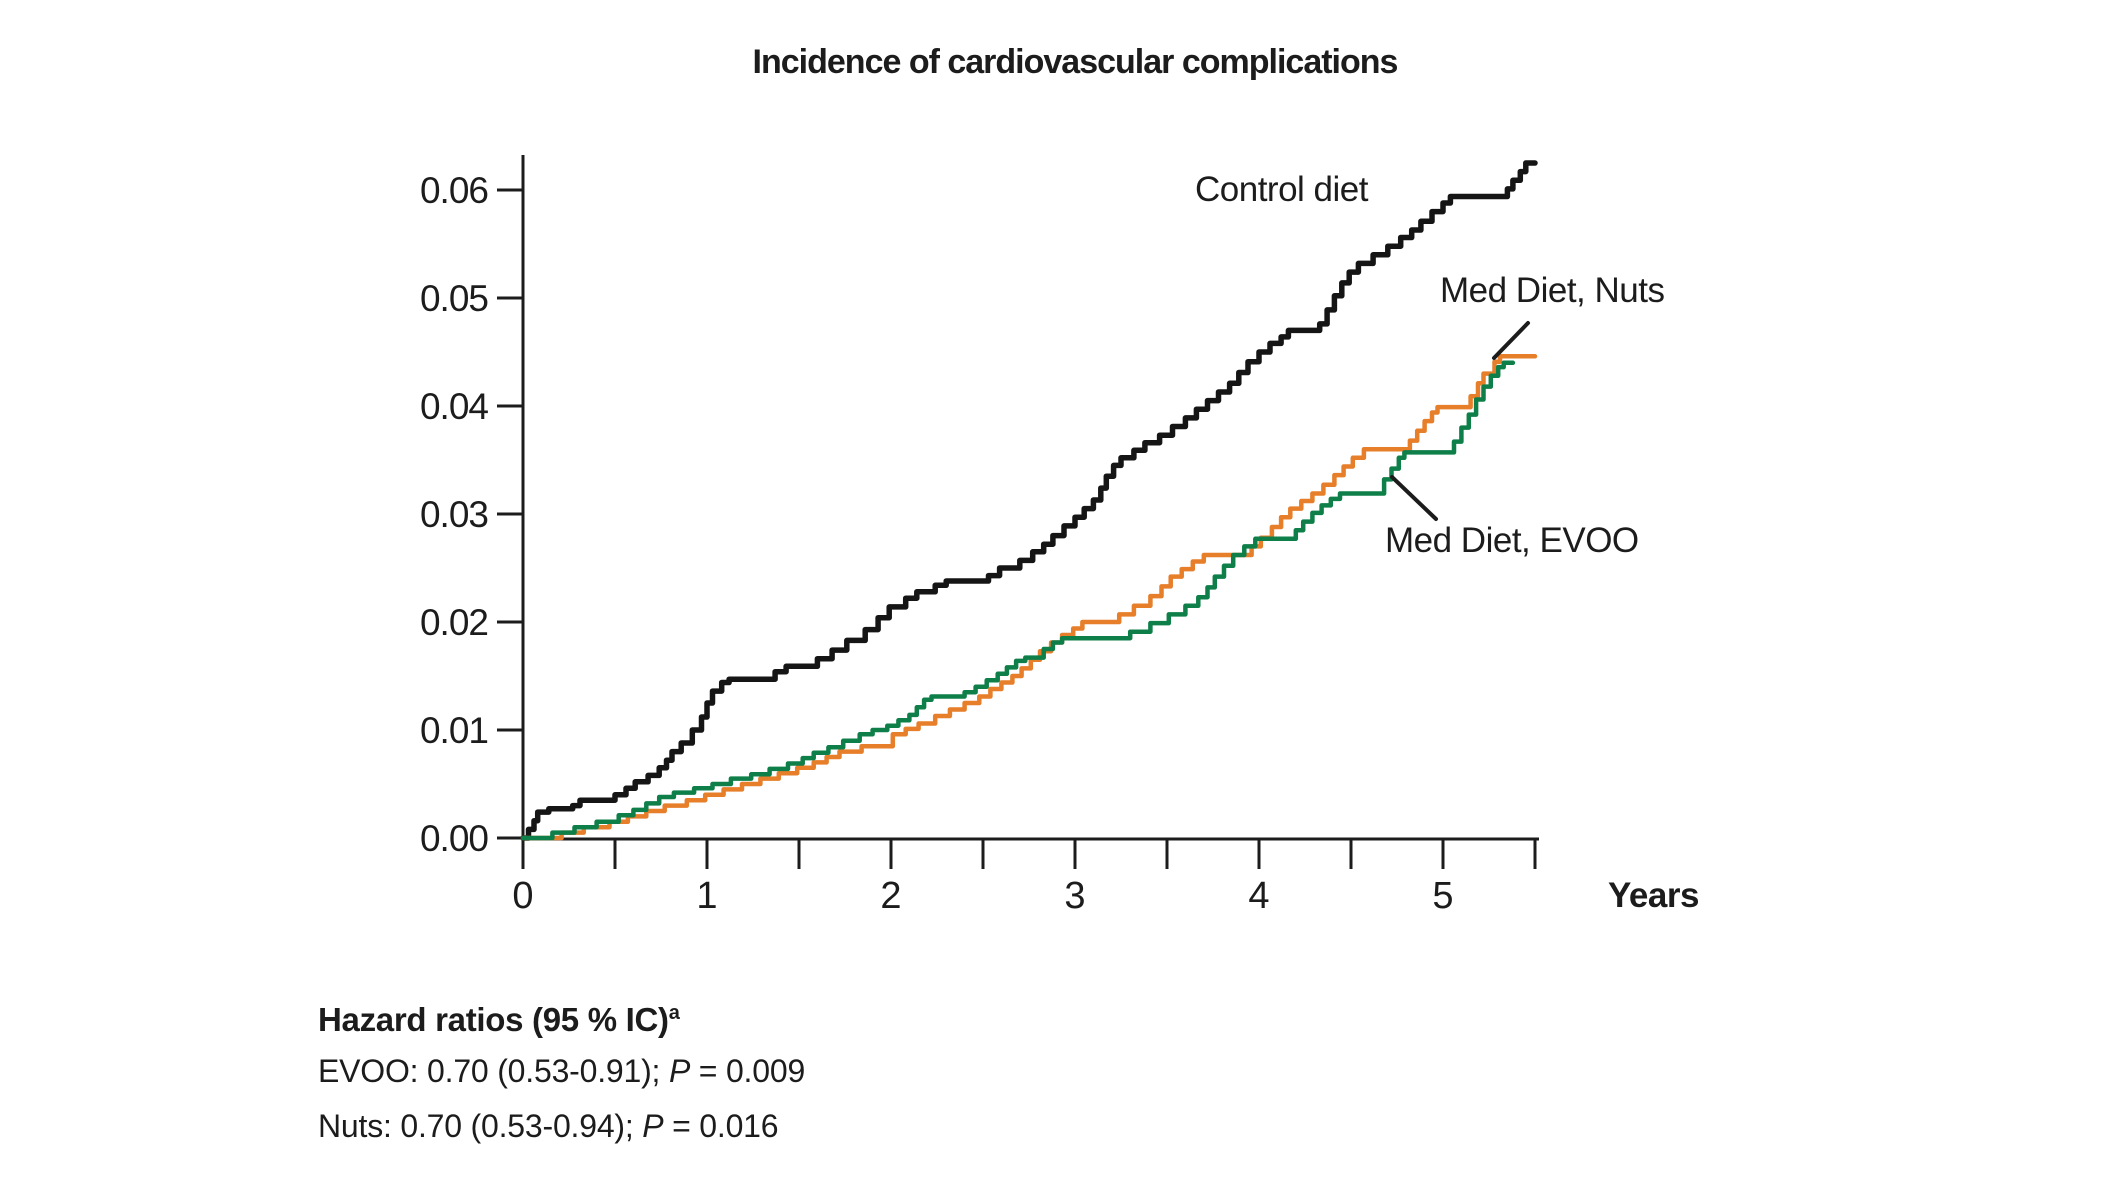 The height and width of the screenshot is (1179, 2111). Describe the element at coordinates (454, 406) in the screenshot. I see `y-tick-label: 0.04` at that location.